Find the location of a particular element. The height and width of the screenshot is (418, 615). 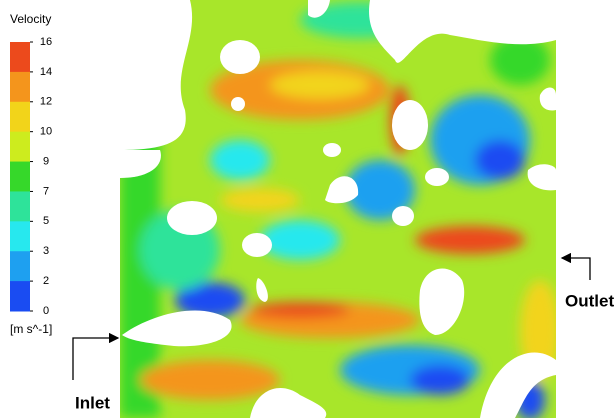

legend-unit: [m s^-1] is located at coordinates (31, 329).